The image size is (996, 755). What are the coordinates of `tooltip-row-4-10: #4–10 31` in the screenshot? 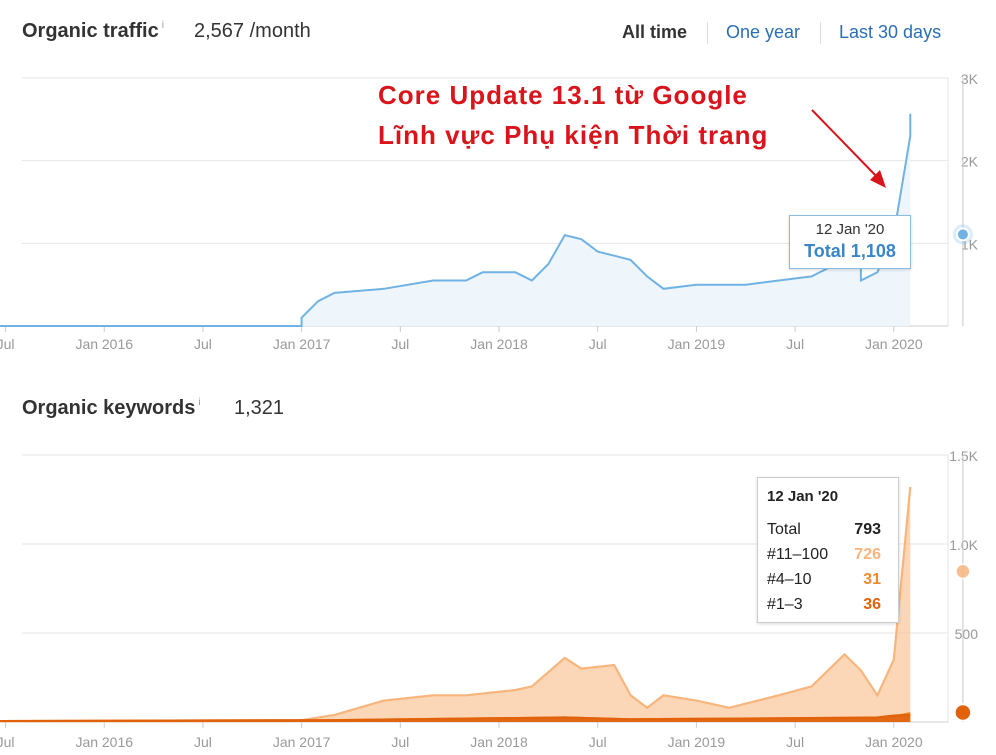 It's located at (824, 580).